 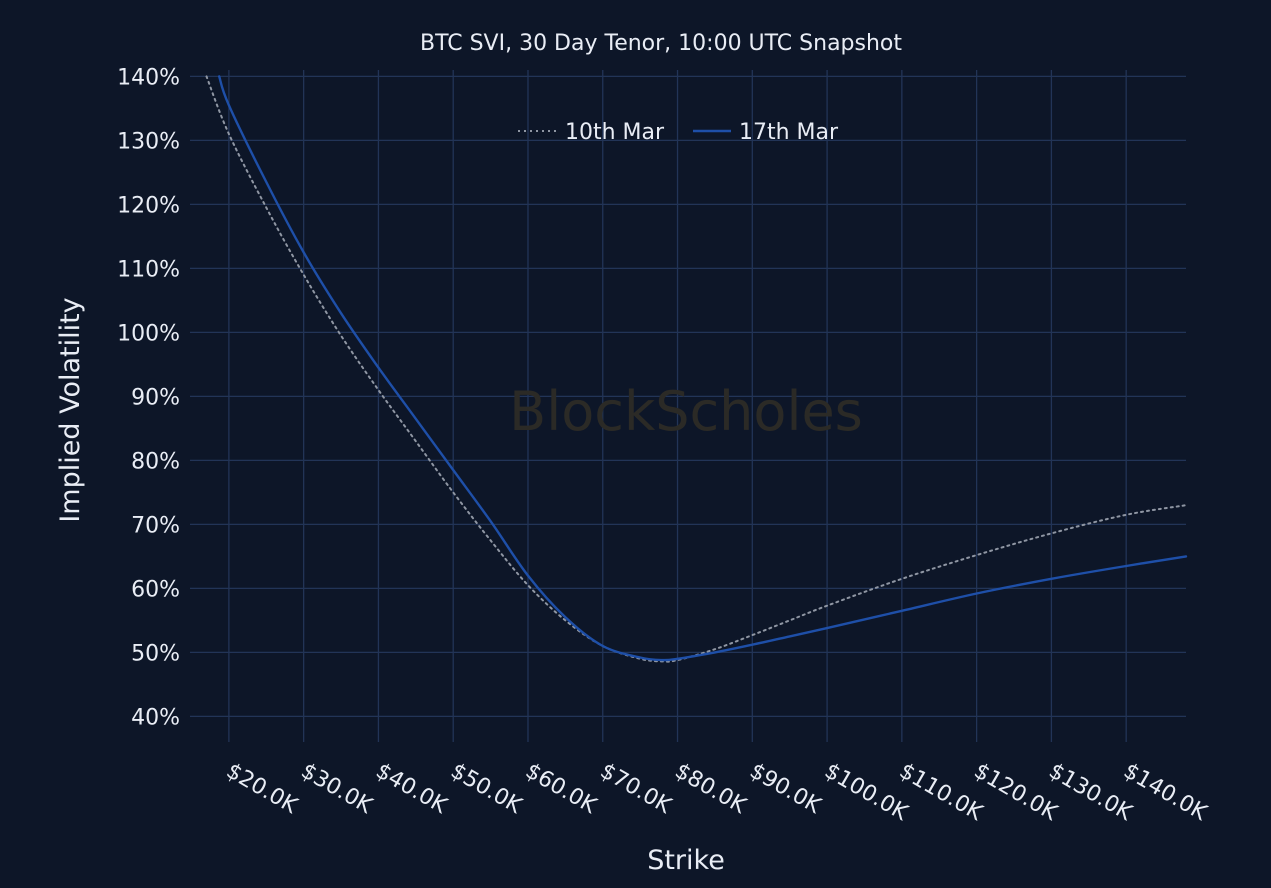 I want to click on legend-label-2: 17th Mar, so click(x=789, y=132).